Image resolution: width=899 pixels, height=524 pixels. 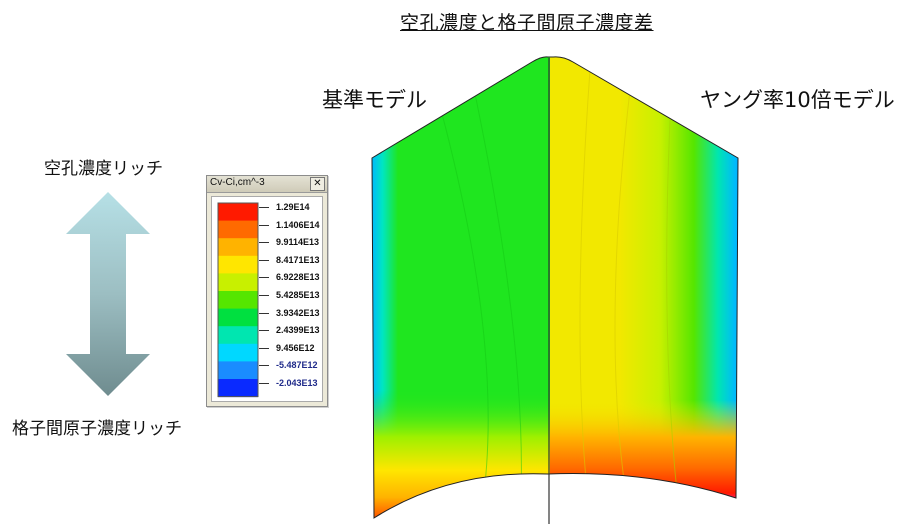 I want to click on legend-value-label: -5.487E12, so click(x=297, y=365).